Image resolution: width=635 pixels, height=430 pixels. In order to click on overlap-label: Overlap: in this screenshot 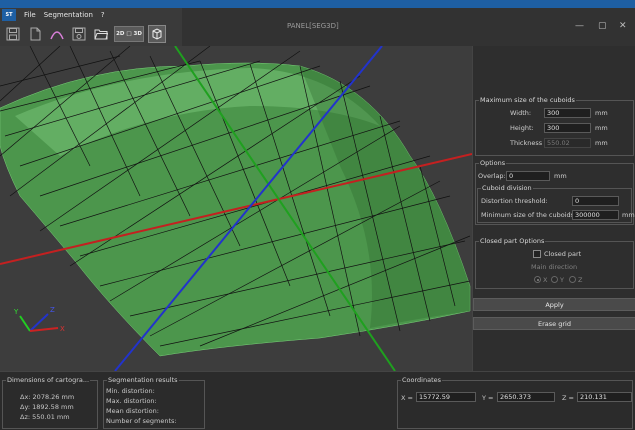, I will do `click(492, 176)`.